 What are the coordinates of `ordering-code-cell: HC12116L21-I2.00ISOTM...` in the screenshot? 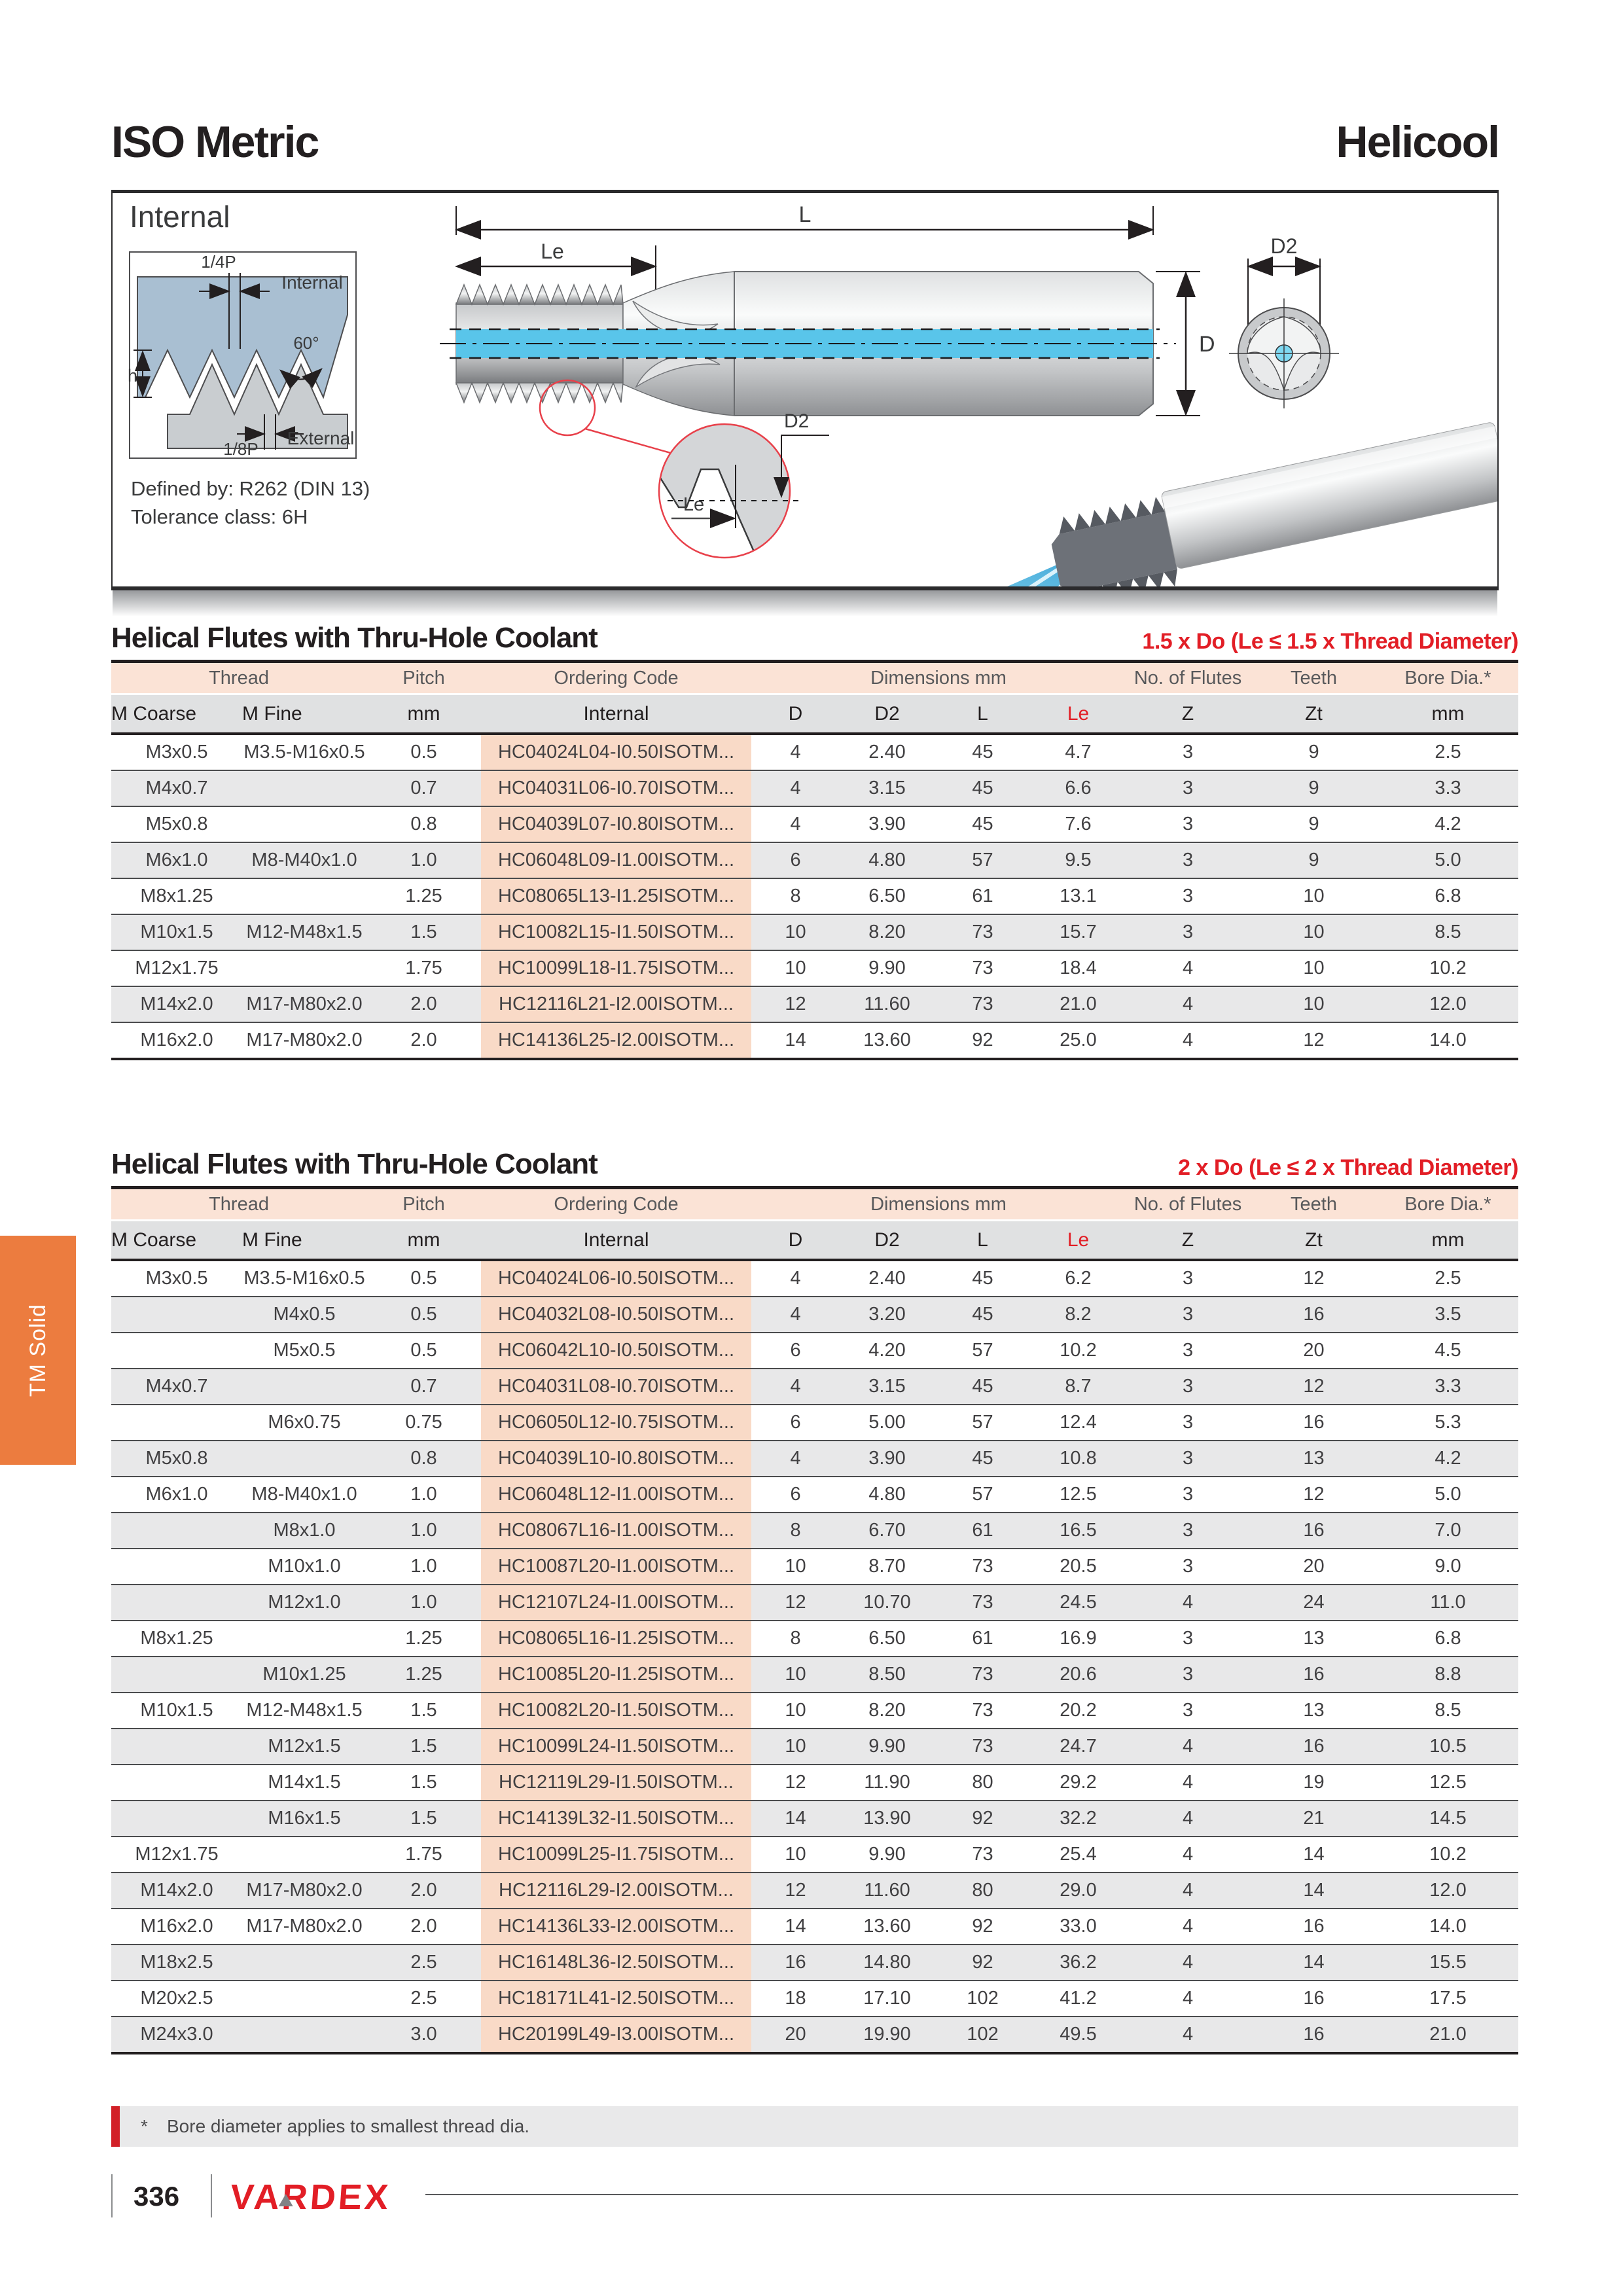 It's located at (616, 1004).